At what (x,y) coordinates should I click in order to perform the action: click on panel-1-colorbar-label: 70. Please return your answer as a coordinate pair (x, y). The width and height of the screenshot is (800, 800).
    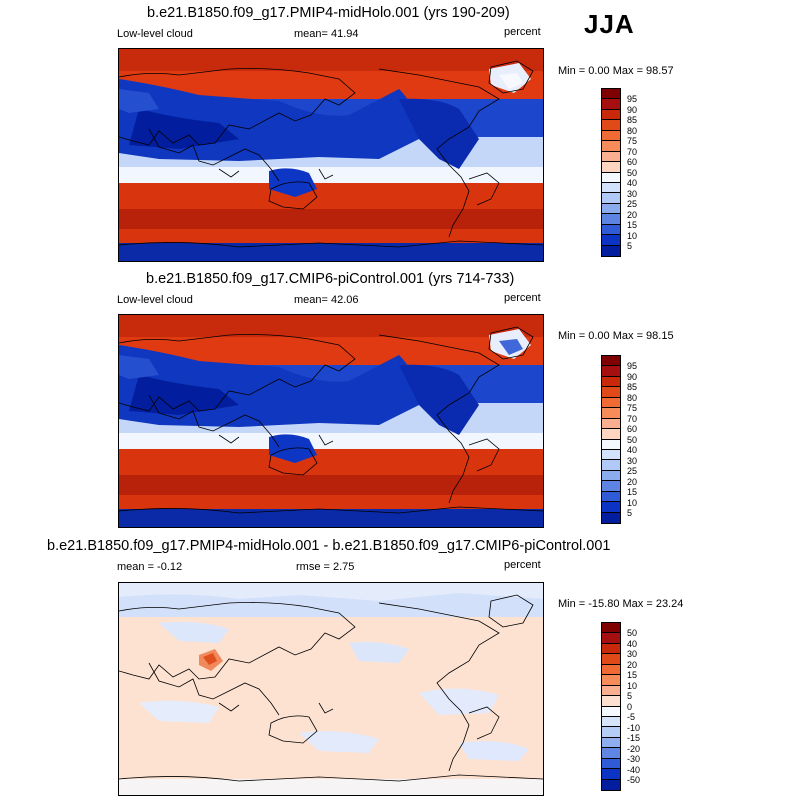
    Looking at the image, I should click on (632, 152).